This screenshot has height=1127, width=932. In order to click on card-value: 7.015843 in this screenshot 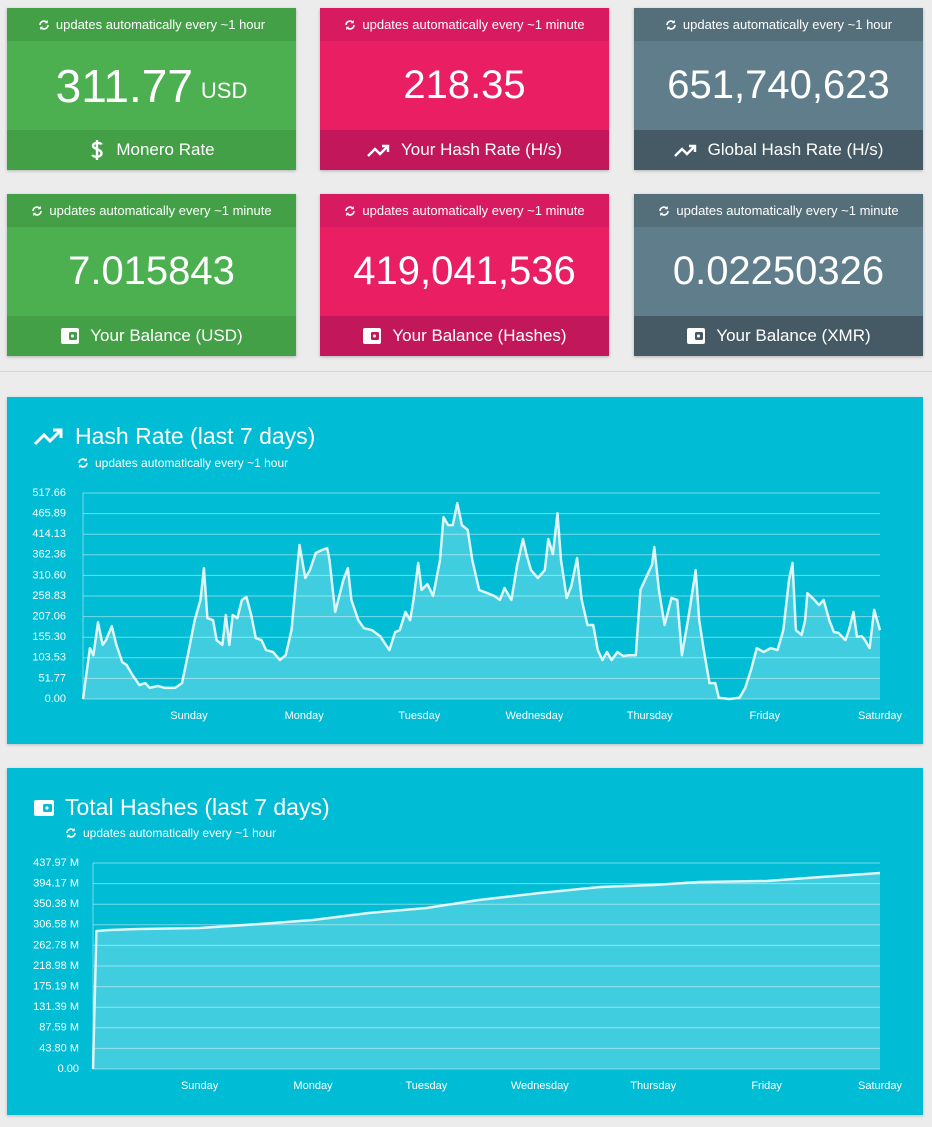, I will do `click(151, 271)`.